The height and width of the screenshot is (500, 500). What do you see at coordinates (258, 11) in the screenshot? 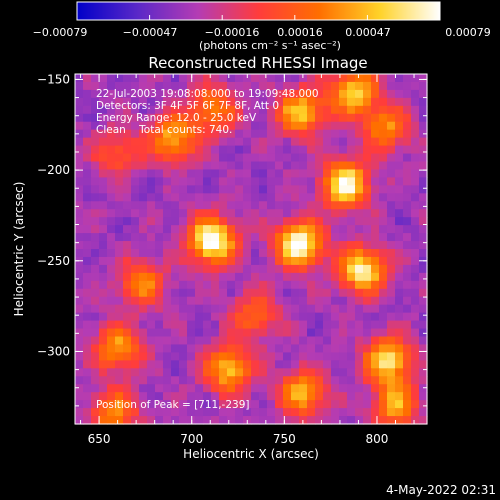
I see `colorbar` at bounding box center [258, 11].